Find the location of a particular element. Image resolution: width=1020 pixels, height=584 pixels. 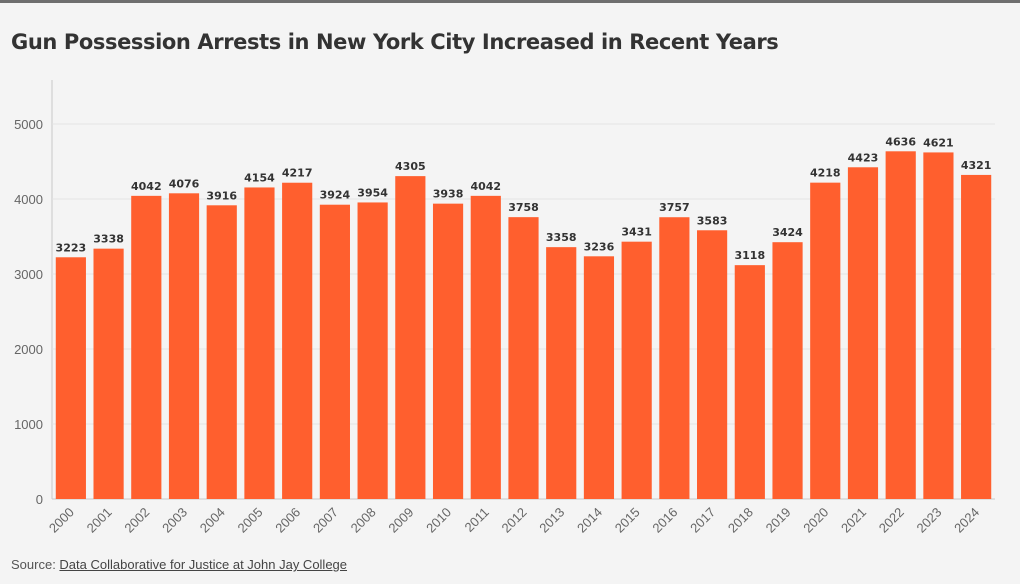

data-label: 3118 is located at coordinates (750, 255).